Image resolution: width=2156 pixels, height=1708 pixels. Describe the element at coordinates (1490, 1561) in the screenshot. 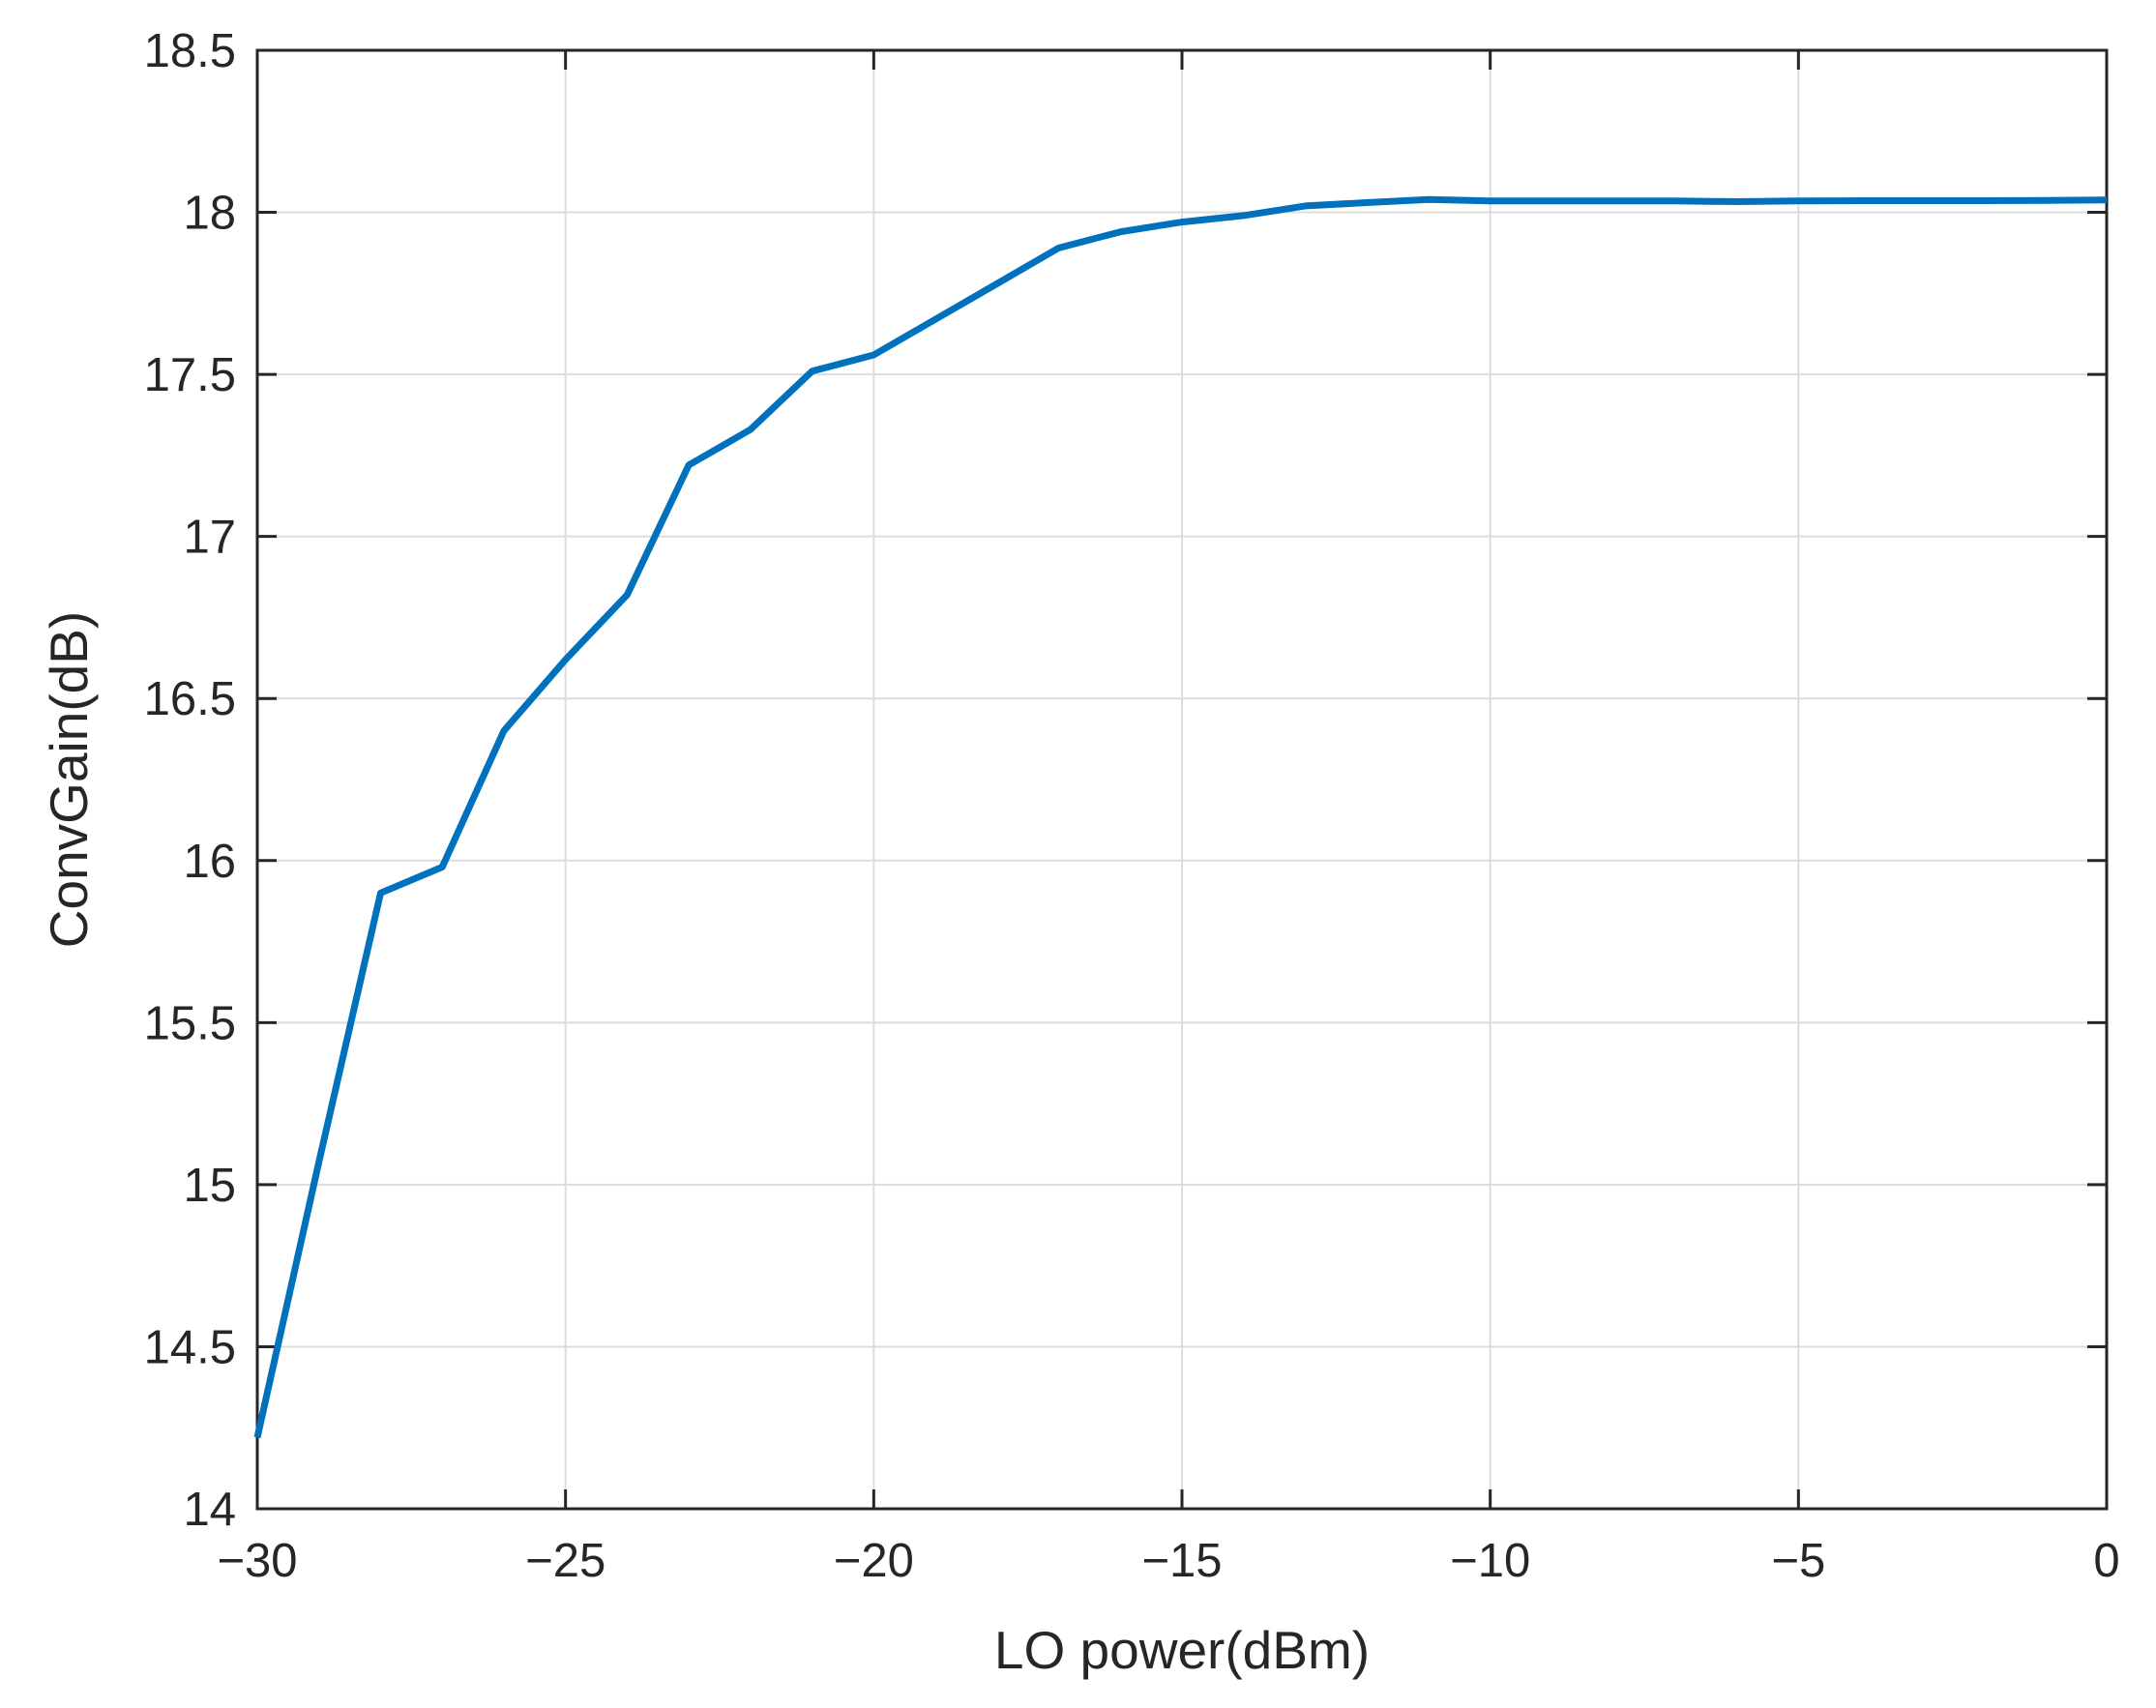

I see `x-tick-label: −10` at that location.